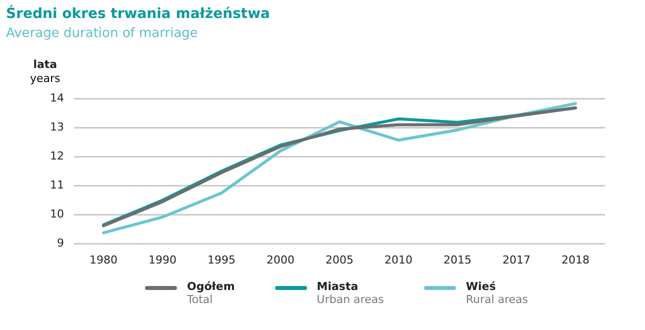 Image resolution: width=645 pixels, height=330 pixels. I want to click on x-tick-label: 1990, so click(162, 259).